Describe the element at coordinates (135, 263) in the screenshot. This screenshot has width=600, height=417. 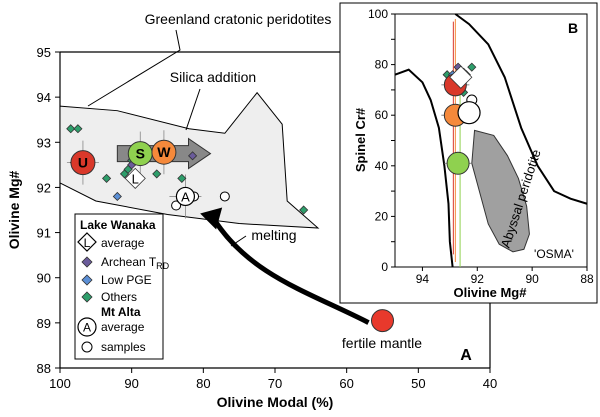
I see `legend-archean: Archean TRD` at that location.